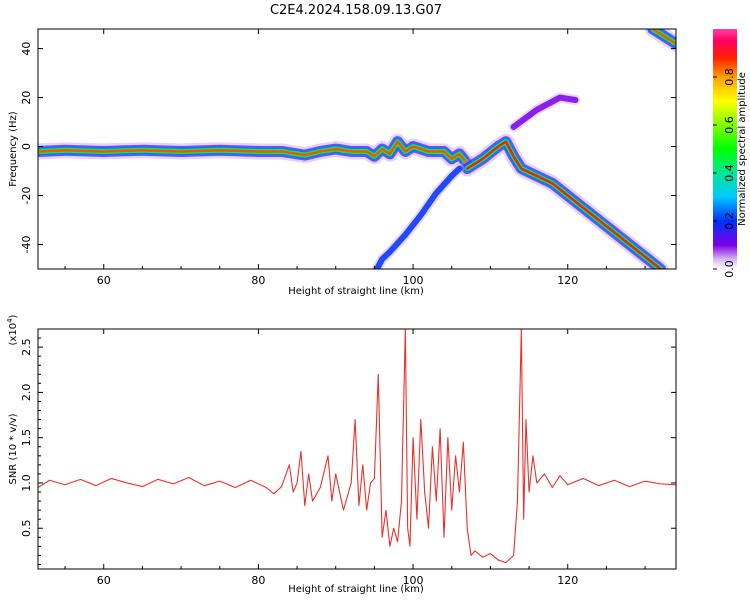 This screenshot has width=750, height=600. I want to click on spectrogram-xtick-label: 80, so click(258, 280).